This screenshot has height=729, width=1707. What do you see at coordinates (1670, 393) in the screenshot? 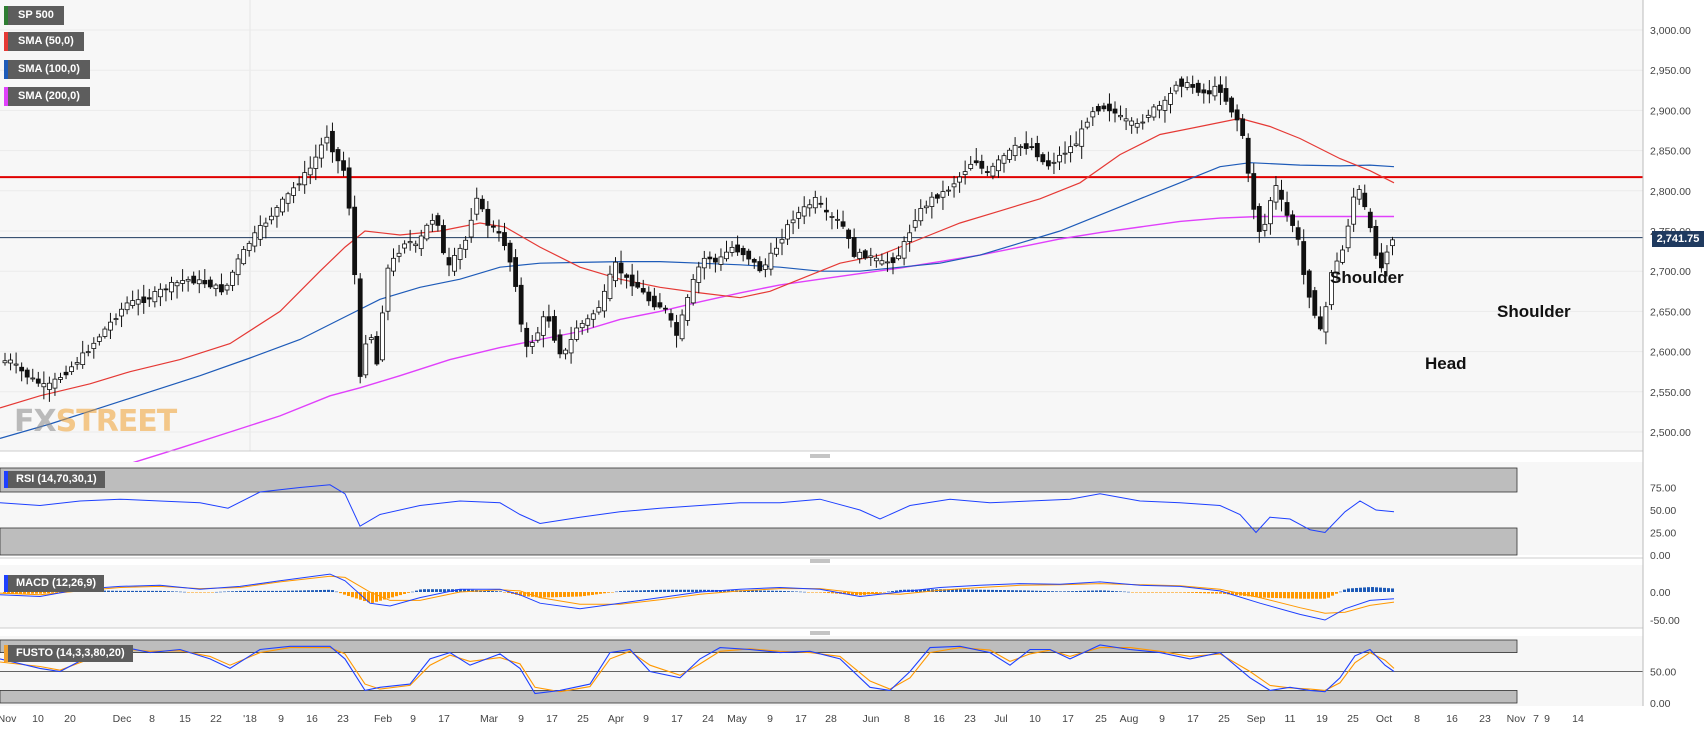
I see `main-y-tick-label: 2,550.00` at bounding box center [1670, 393].